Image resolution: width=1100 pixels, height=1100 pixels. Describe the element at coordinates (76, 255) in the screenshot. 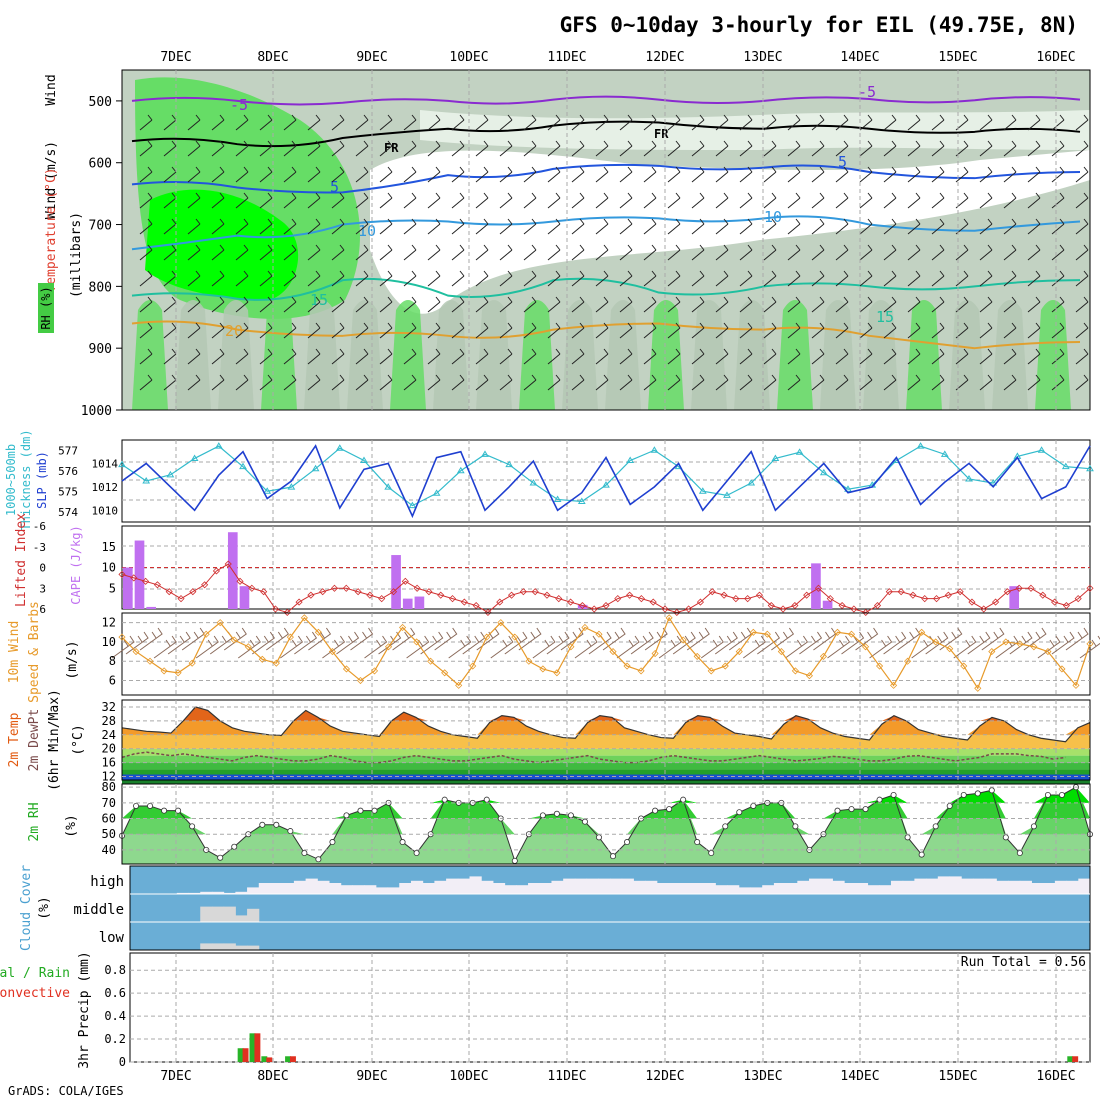

I see `profile-ylabel-mb: (millibars)` at that location.